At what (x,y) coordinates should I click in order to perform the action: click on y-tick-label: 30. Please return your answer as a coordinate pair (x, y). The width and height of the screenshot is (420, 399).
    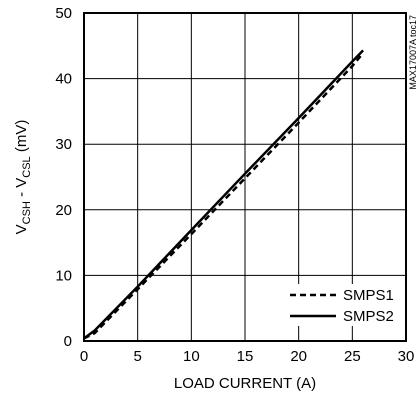
    Looking at the image, I should click on (63, 144).